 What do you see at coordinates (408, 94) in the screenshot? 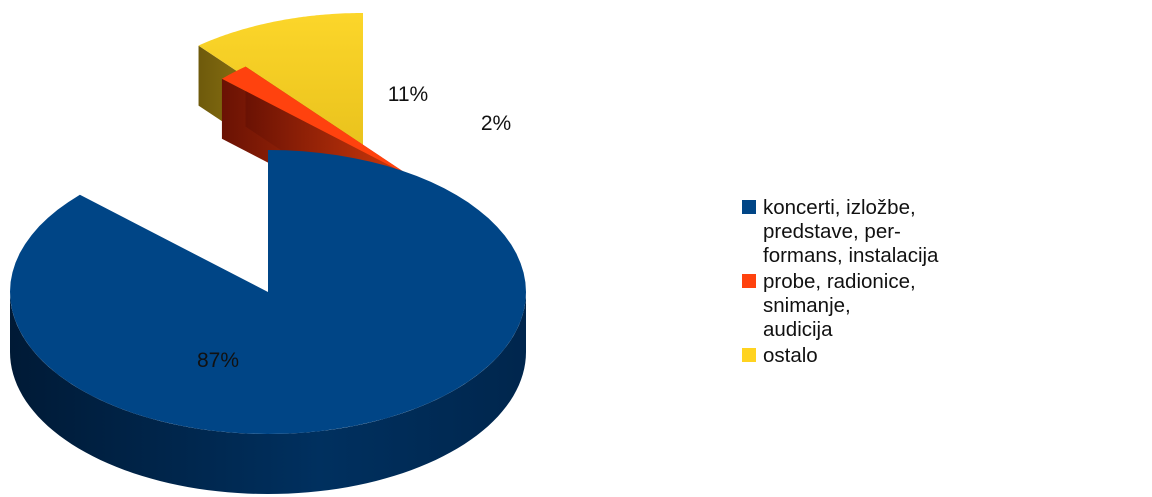
I see `pie-value-label-3: 11%` at bounding box center [408, 94].